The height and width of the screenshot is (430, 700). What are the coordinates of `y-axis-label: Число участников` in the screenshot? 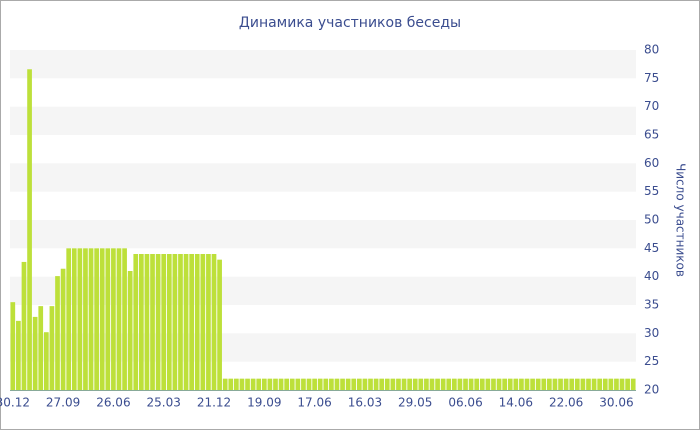 It's located at (681, 220).